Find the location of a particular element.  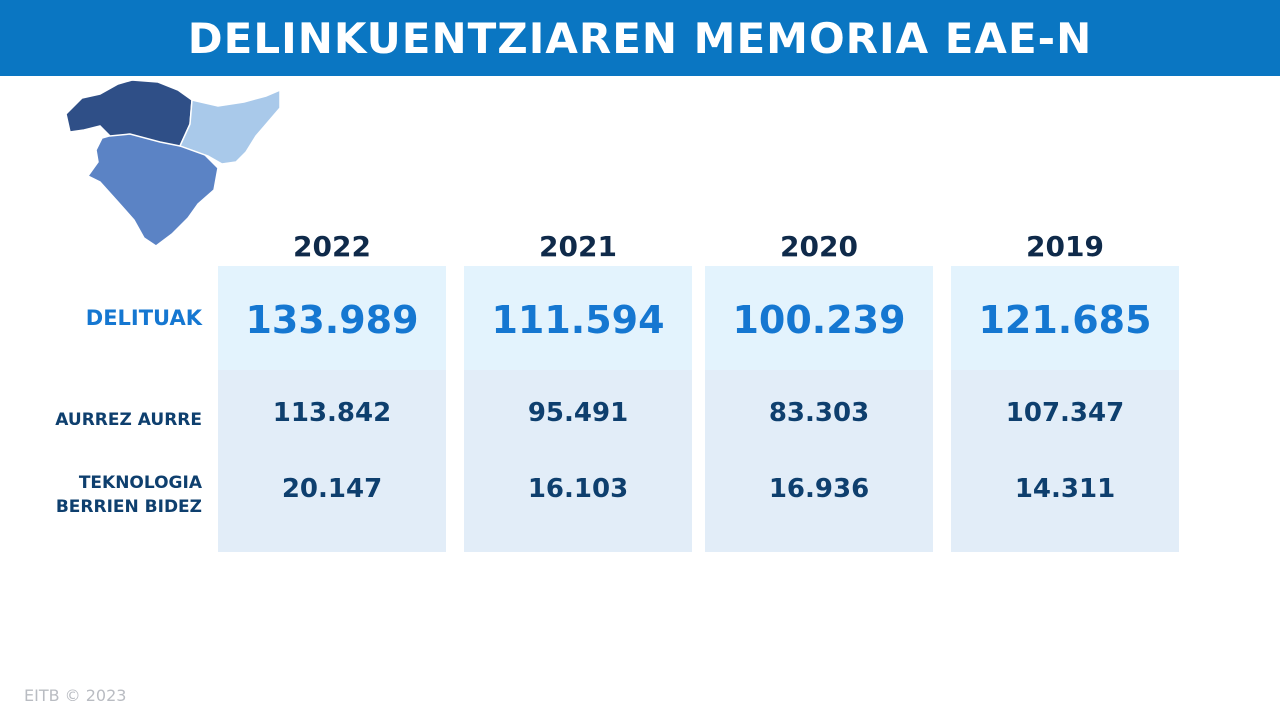

row-label-teknologia: TEKNOLOGIA BERRIEN BIDEZ is located at coordinates (129, 495).